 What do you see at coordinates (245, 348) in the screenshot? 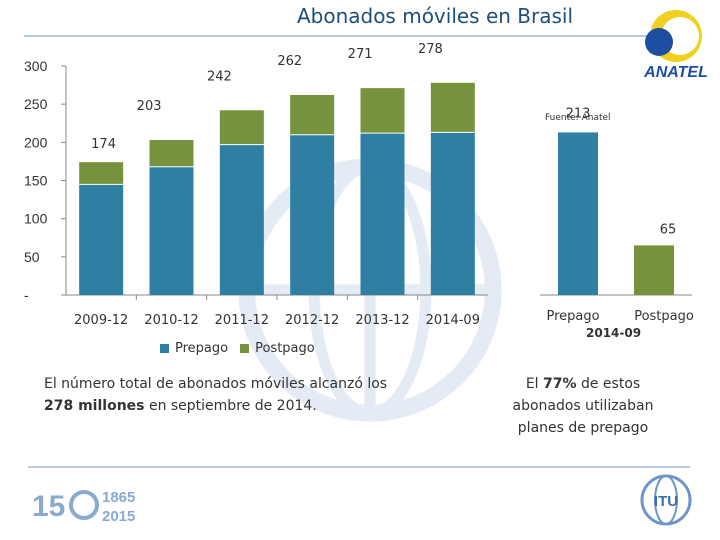
I see `legend-swatch-postpago` at bounding box center [245, 348].